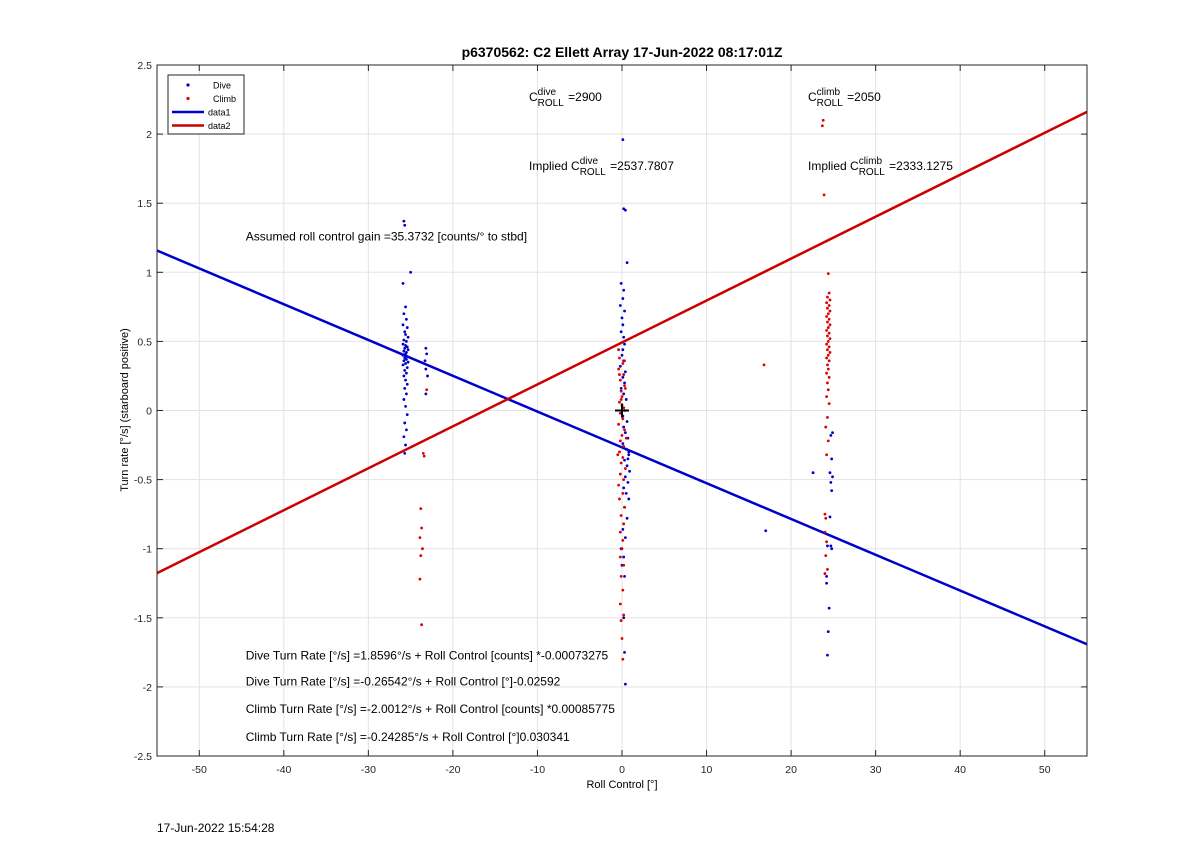 The image size is (1200, 851). What do you see at coordinates (876, 770) in the screenshot?
I see `x-tick-label: 30` at bounding box center [876, 770].